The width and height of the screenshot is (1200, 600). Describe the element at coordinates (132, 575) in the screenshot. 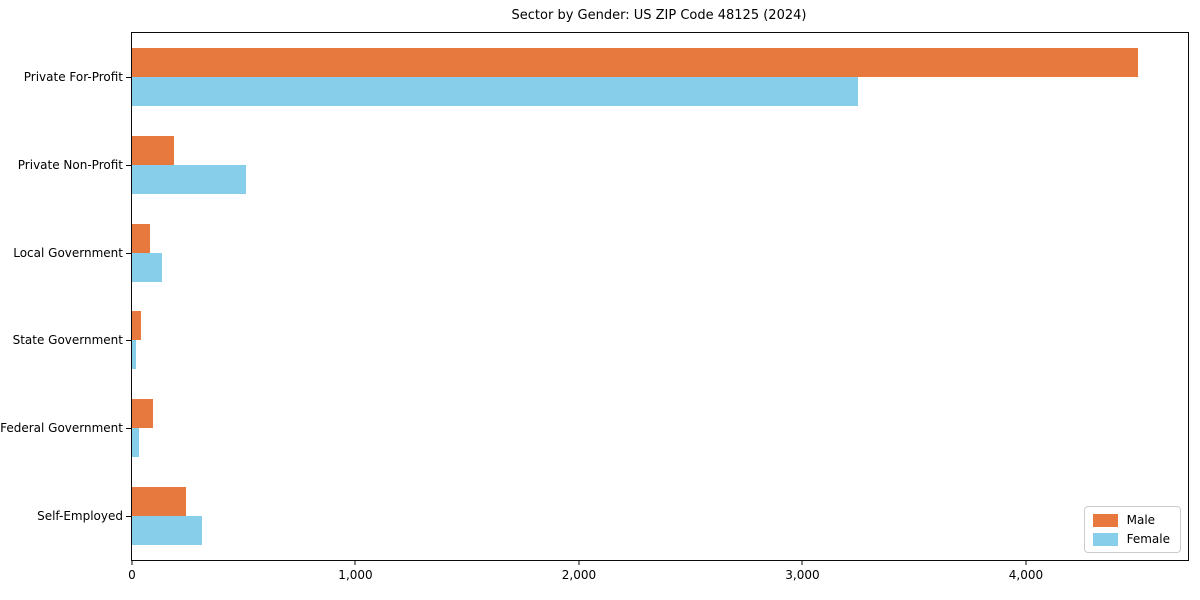

I see `x-tick-label: 0` at that location.